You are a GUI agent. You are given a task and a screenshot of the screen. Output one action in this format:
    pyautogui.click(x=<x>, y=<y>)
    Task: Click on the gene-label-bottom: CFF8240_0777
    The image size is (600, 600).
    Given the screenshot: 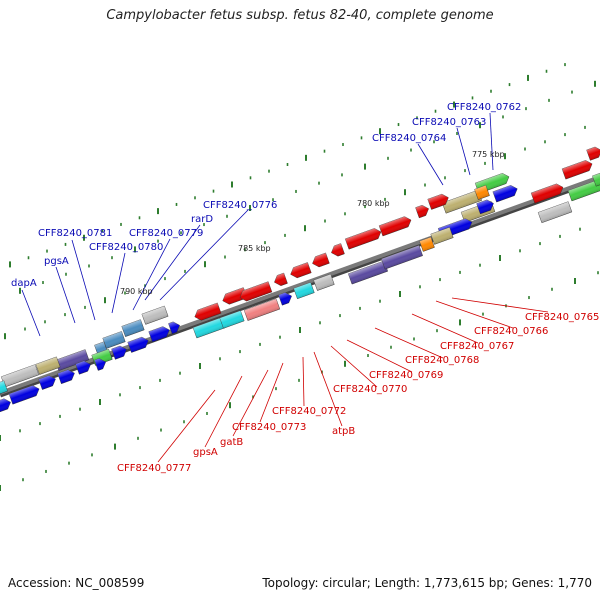 What is the action you would take?
    pyautogui.click(x=154, y=468)
    